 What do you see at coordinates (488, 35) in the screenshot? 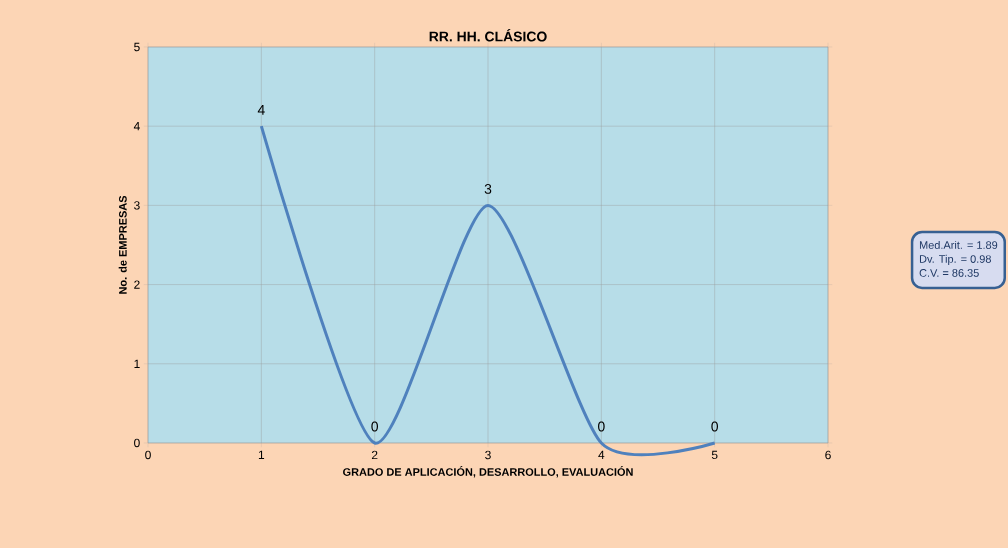
I see `chart-title: RR. HH. CLÁSICO` at bounding box center [488, 35].